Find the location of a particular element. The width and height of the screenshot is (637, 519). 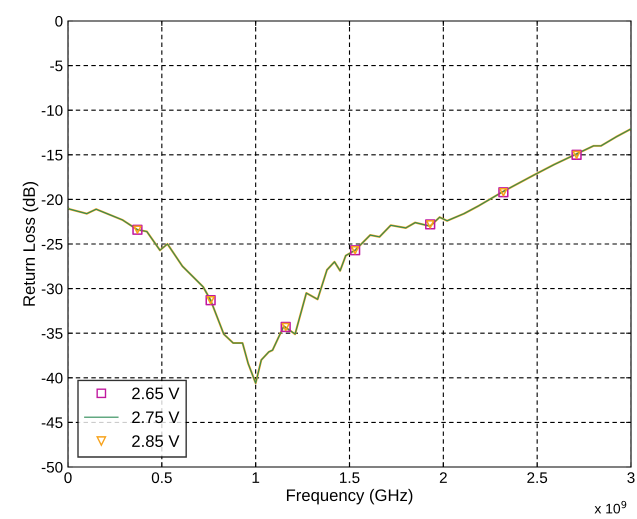

y-tick-label: -30 is located at coordinates (52, 288).